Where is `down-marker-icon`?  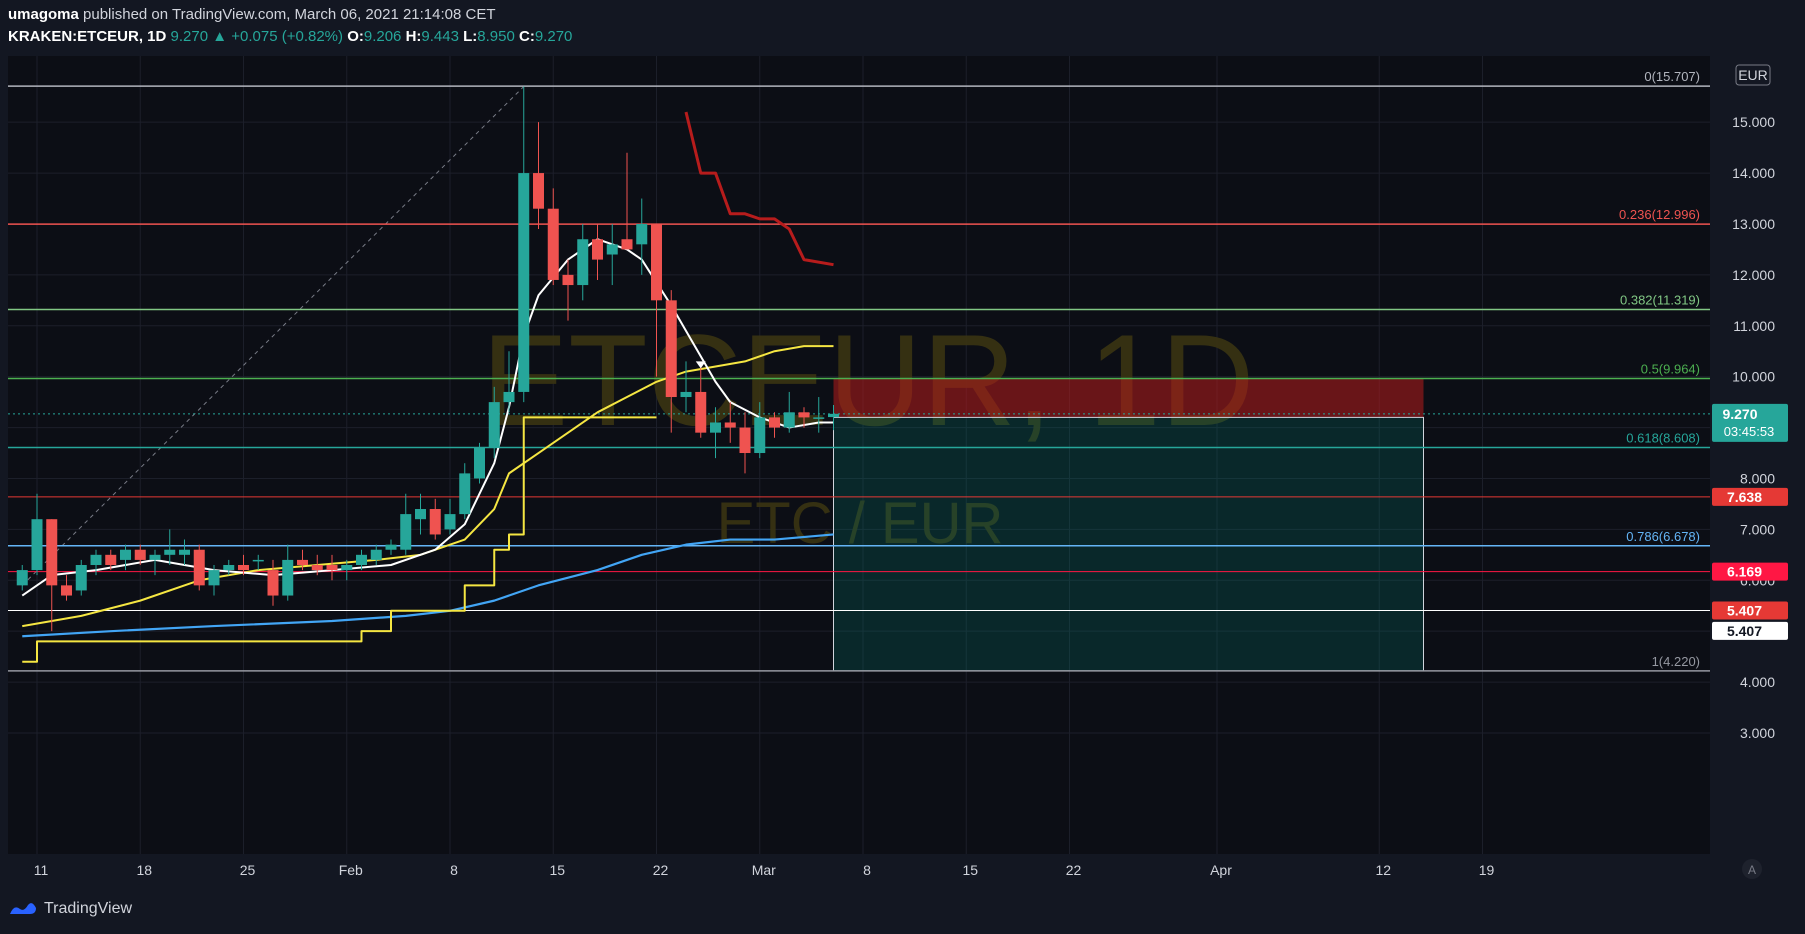 down-marker-icon is located at coordinates (700, 365).